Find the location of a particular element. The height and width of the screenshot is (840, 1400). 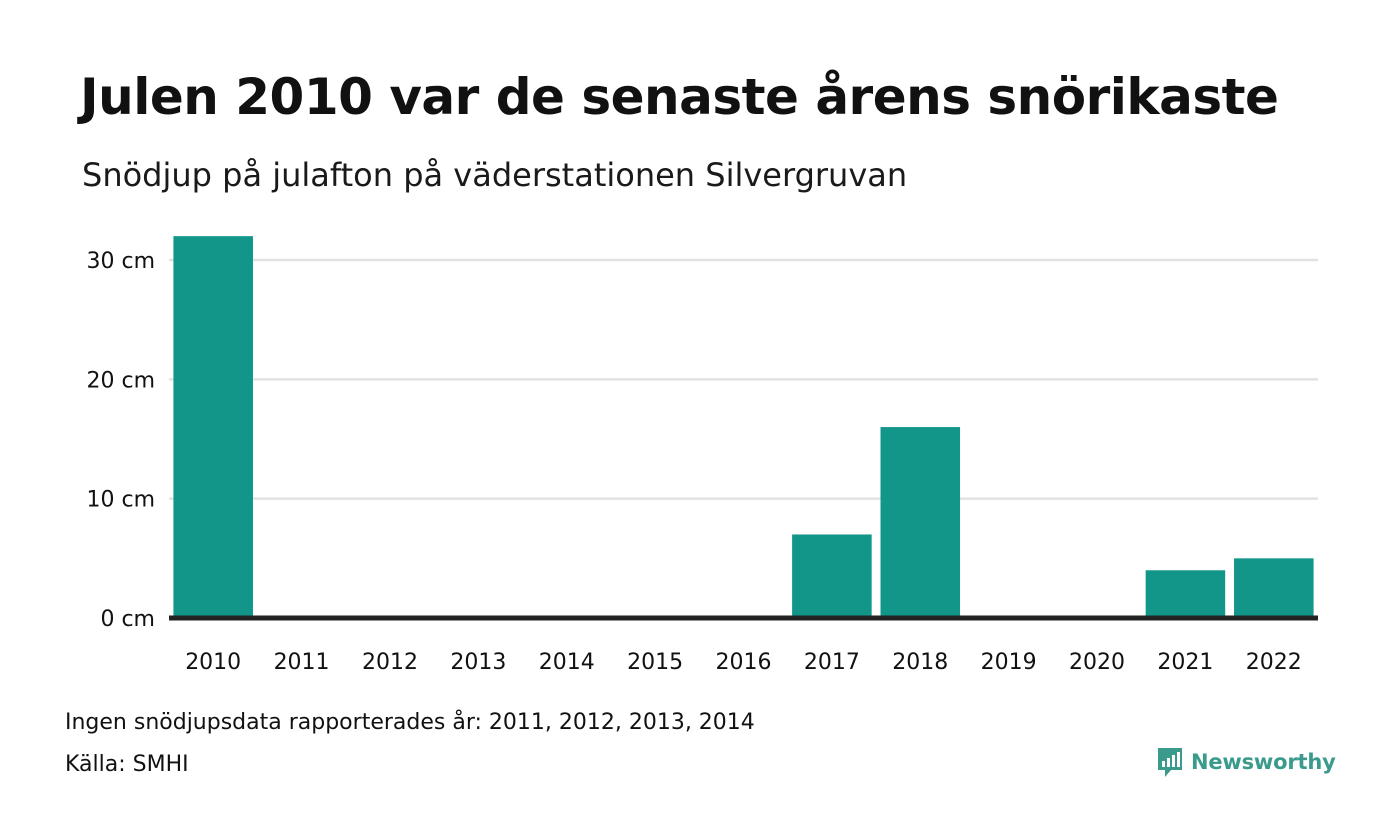

x-tick-label: 2021 is located at coordinates (1185, 662).